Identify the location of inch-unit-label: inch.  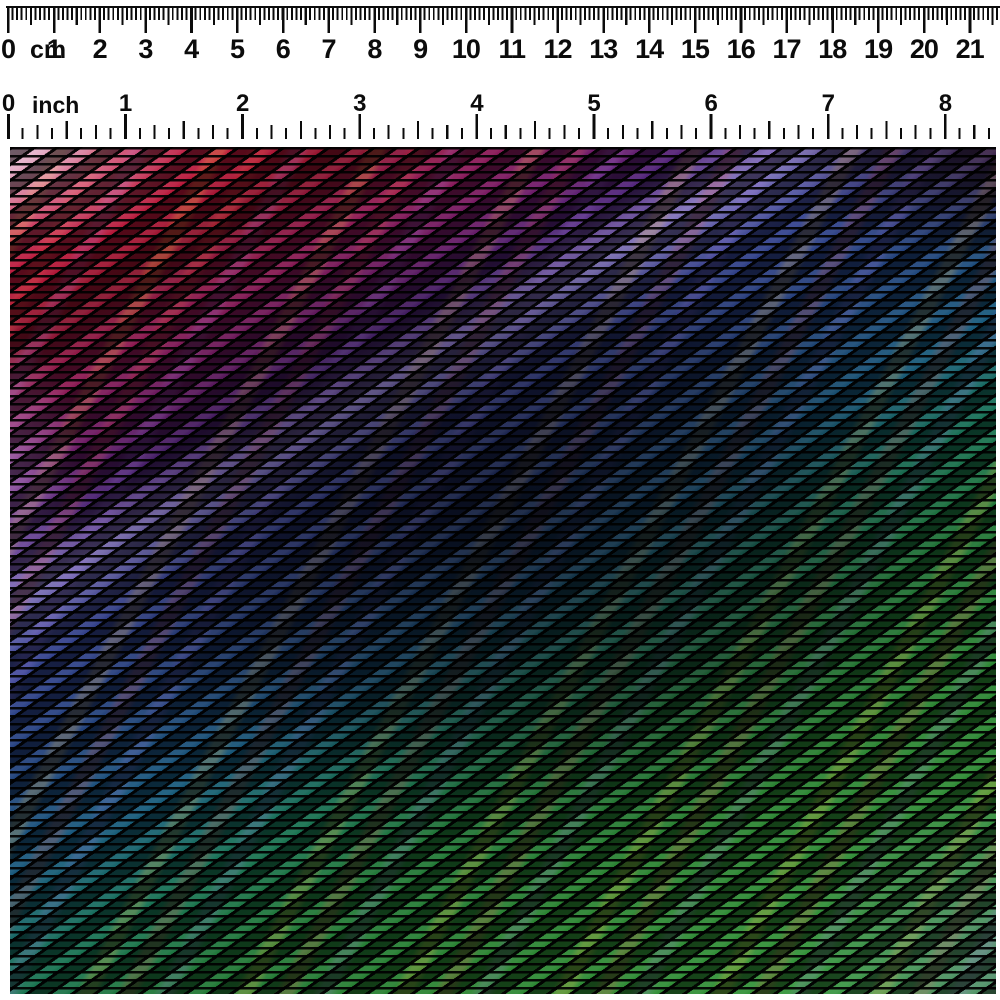
(56, 105).